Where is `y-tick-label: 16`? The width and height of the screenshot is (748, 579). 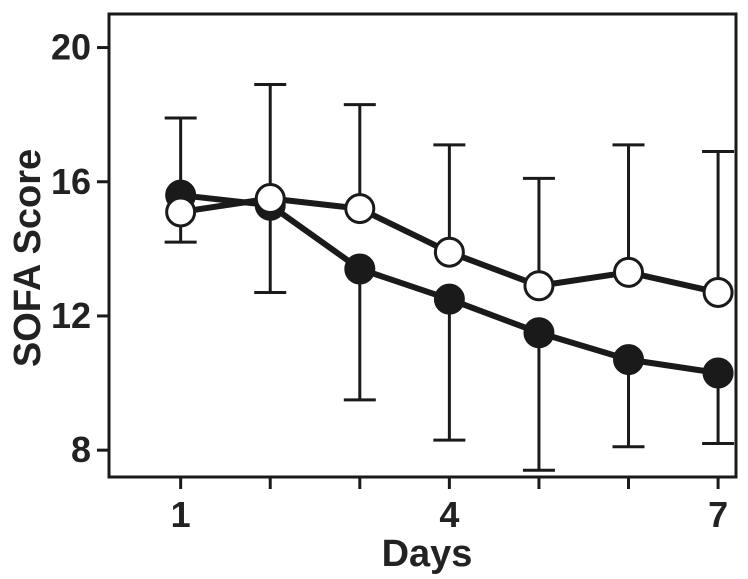 y-tick-label: 16 is located at coordinates (71, 181).